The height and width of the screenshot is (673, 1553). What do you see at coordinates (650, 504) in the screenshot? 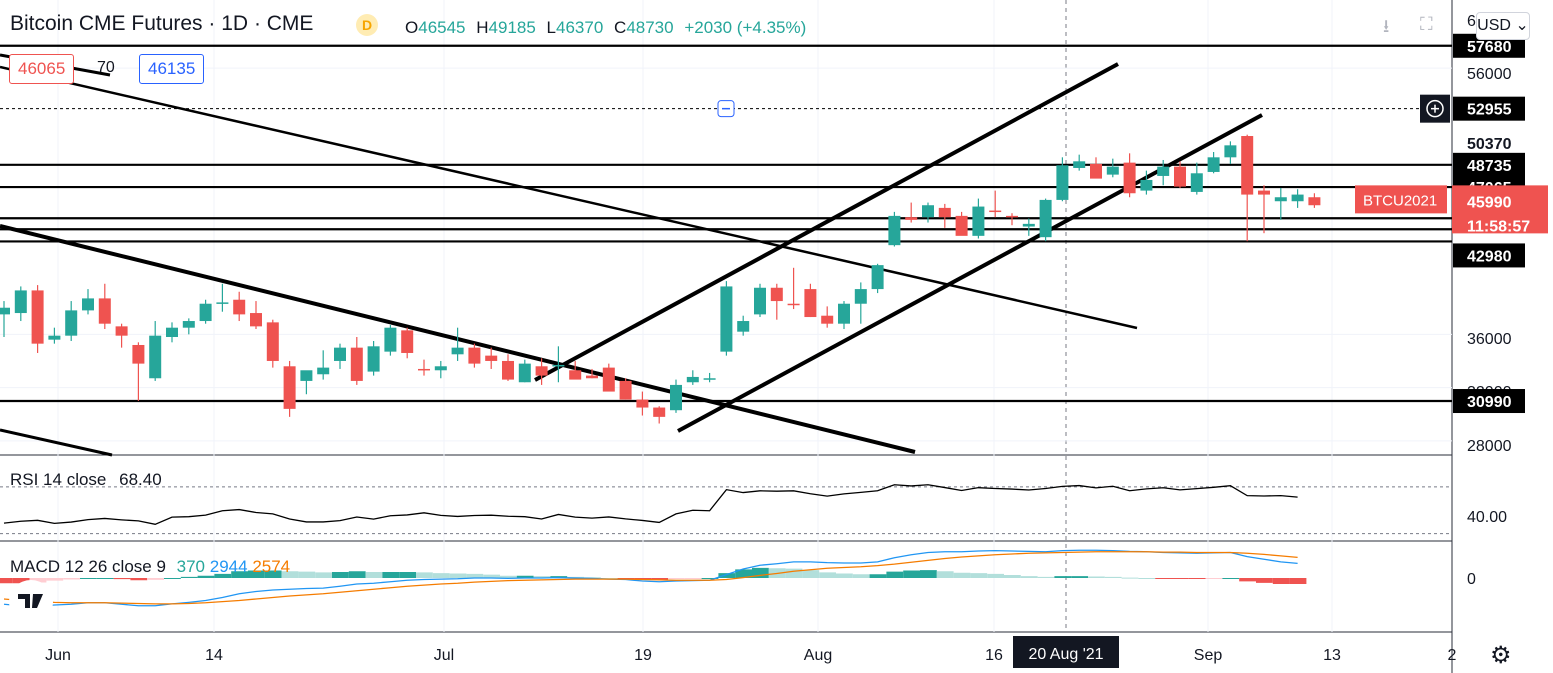
I see `rsi-line` at bounding box center [650, 504].